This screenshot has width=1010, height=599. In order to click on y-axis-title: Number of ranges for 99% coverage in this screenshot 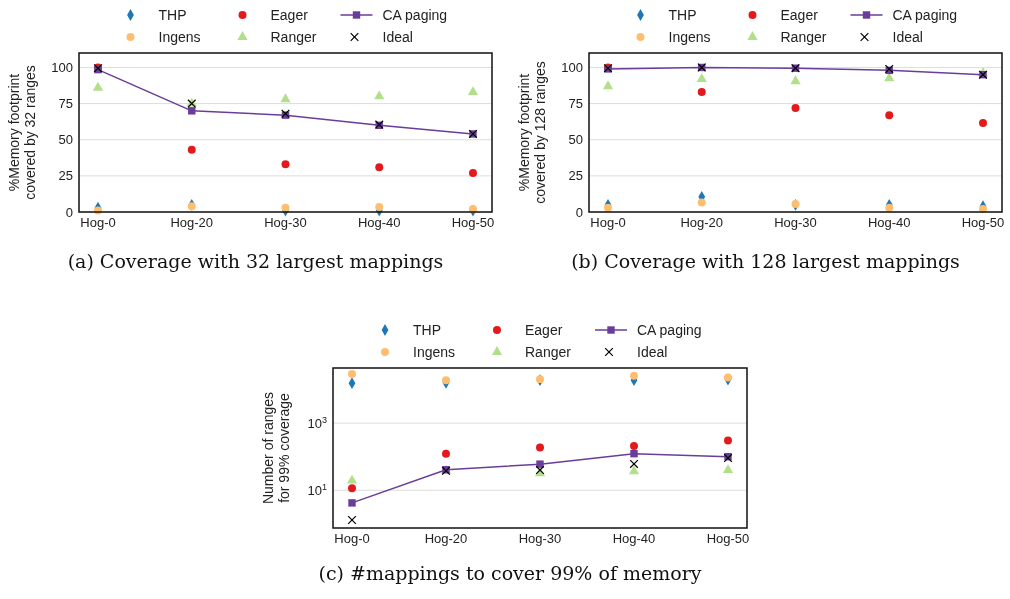, I will do `click(276, 448)`.